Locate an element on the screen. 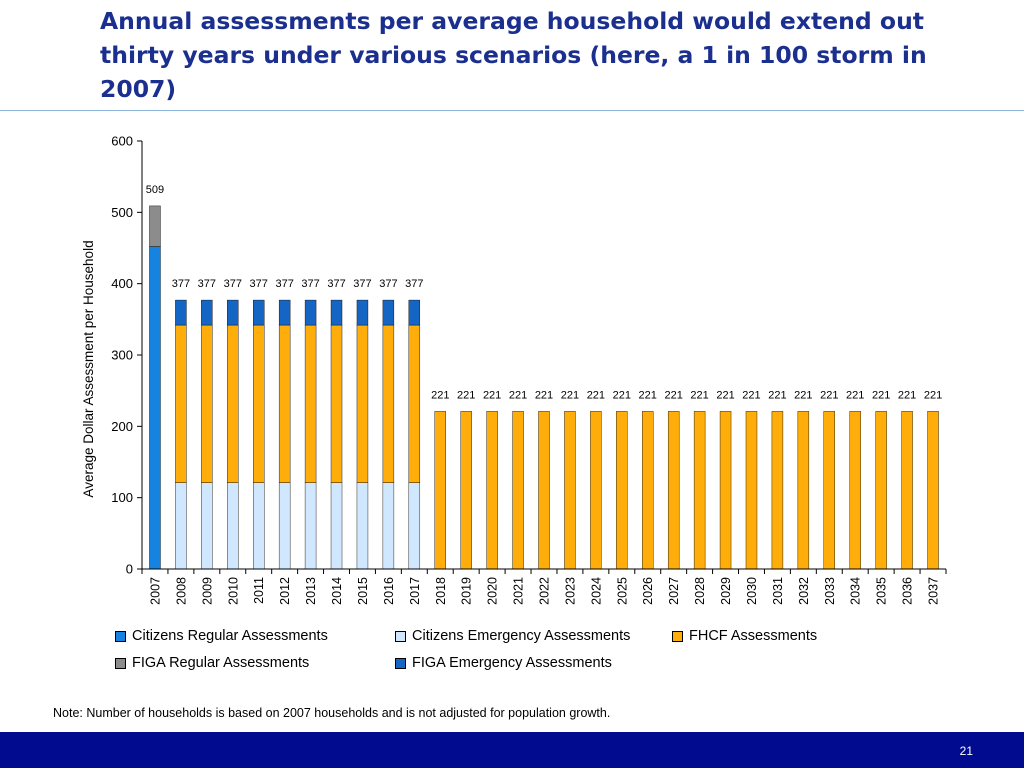  legend-item-figa-emergency: FIGA Emergency Assessments is located at coordinates (503, 663).